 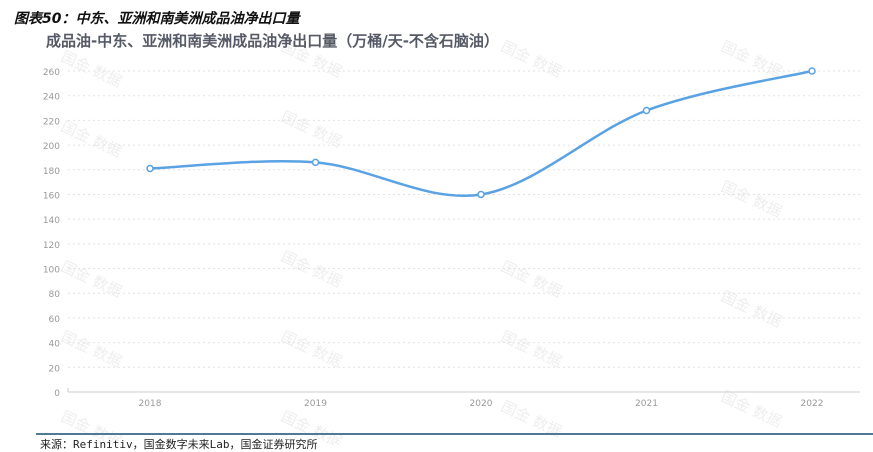 I want to click on y-tick-label: 100, so click(x=51, y=271).